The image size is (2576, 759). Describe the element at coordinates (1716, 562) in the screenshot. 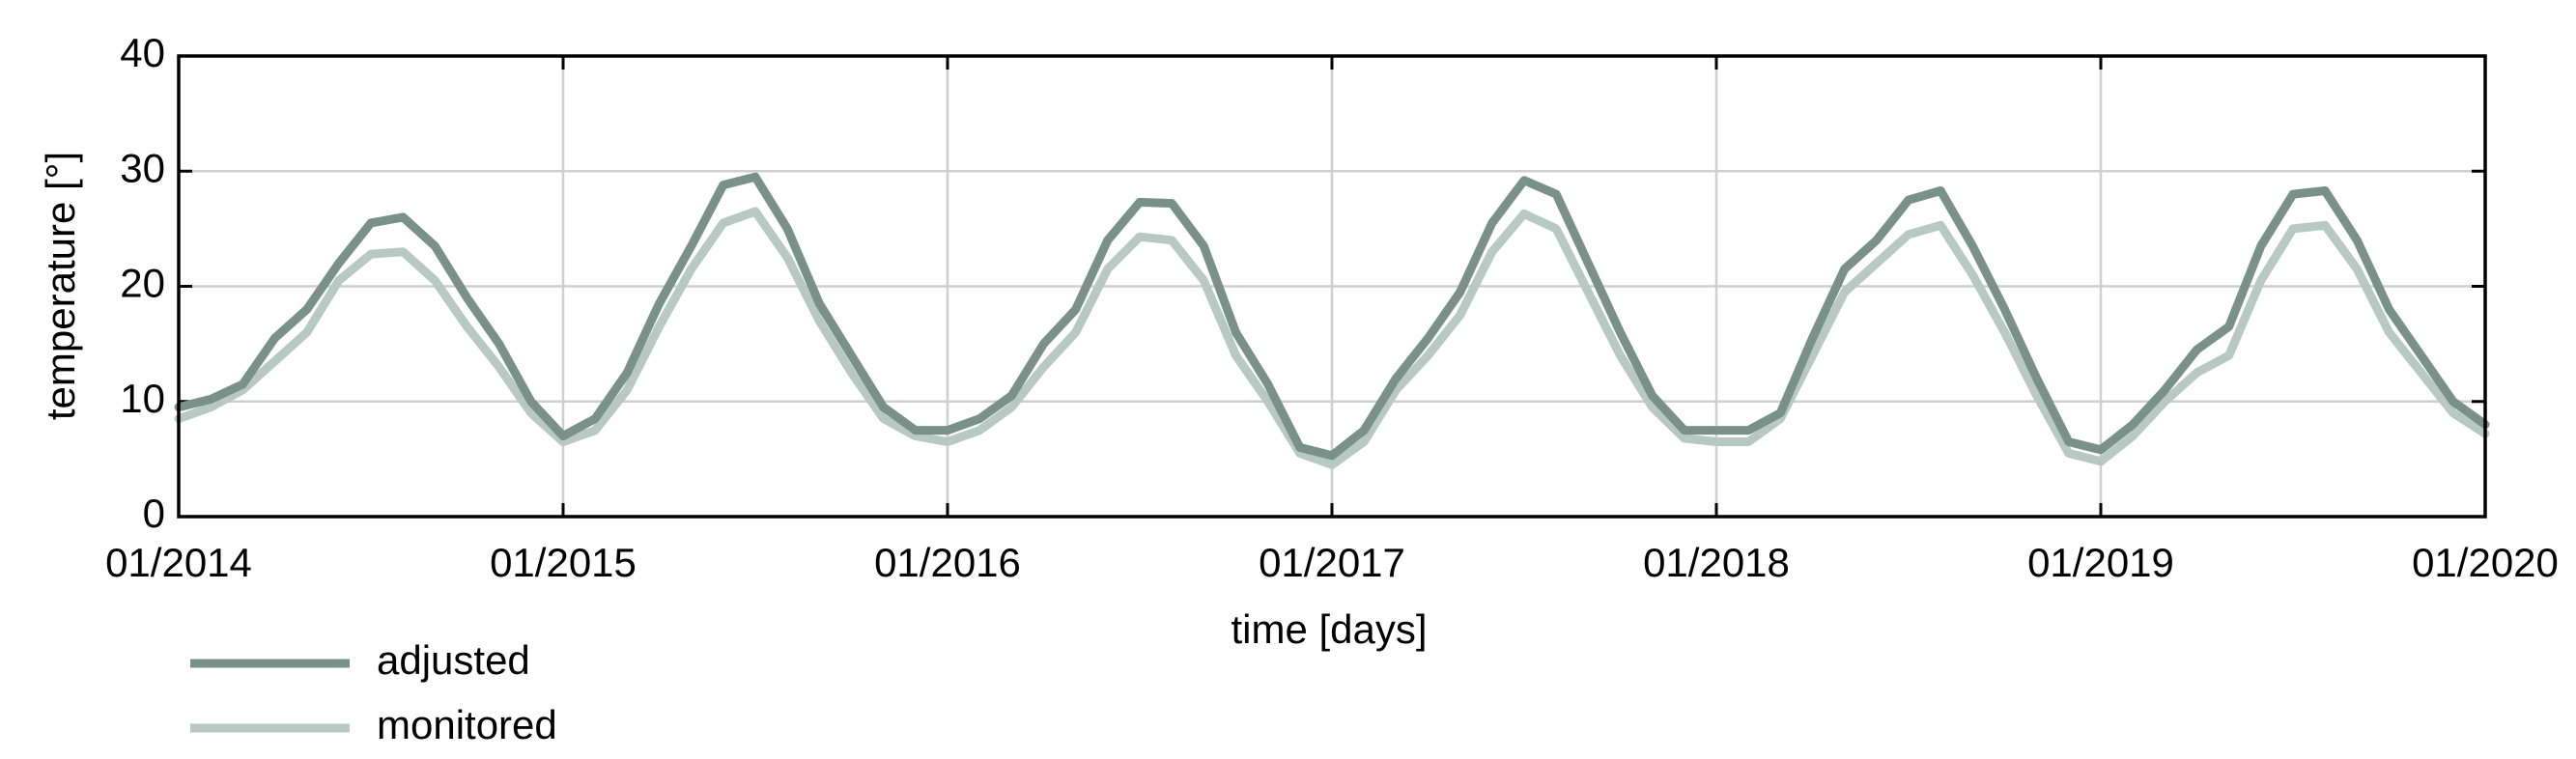

I see `x-tick-label: 01/2018` at that location.